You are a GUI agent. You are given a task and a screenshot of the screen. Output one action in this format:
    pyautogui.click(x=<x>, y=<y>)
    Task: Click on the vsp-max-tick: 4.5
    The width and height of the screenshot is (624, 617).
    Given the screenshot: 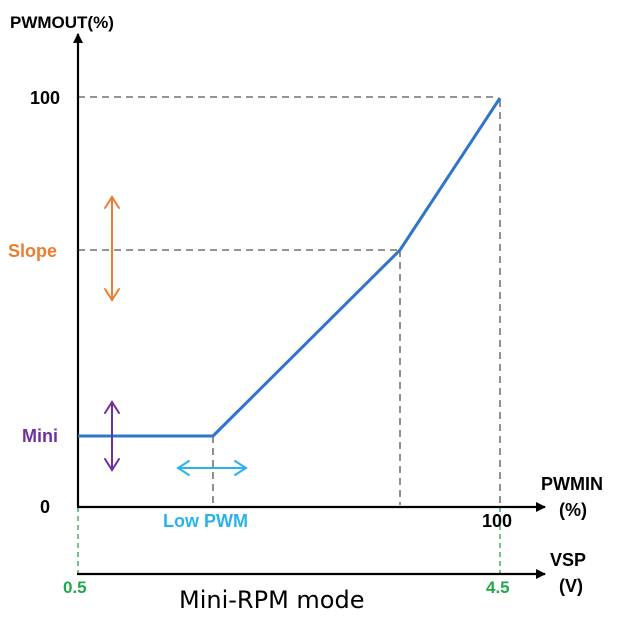 What is the action you would take?
    pyautogui.click(x=498, y=587)
    